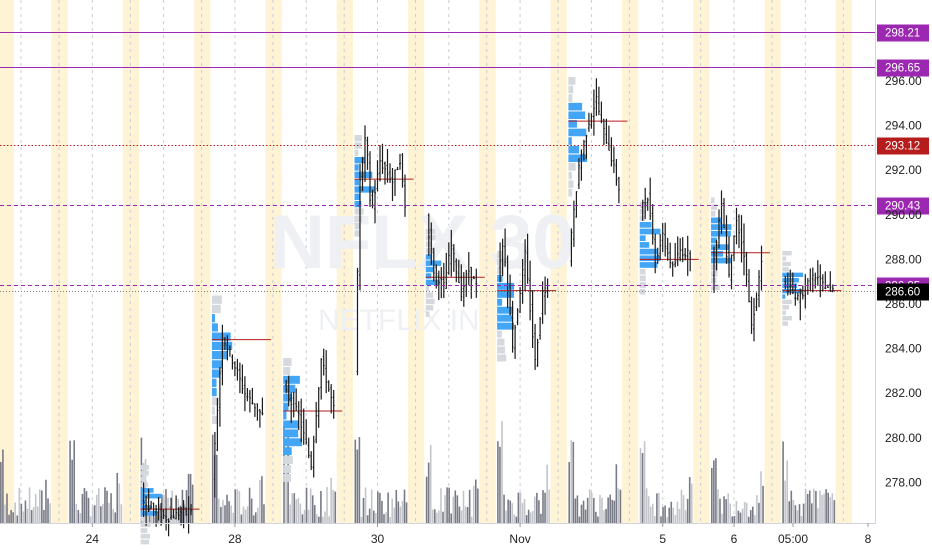 The image size is (932, 550). I want to click on level-tag-label: 290.43, so click(902, 207).